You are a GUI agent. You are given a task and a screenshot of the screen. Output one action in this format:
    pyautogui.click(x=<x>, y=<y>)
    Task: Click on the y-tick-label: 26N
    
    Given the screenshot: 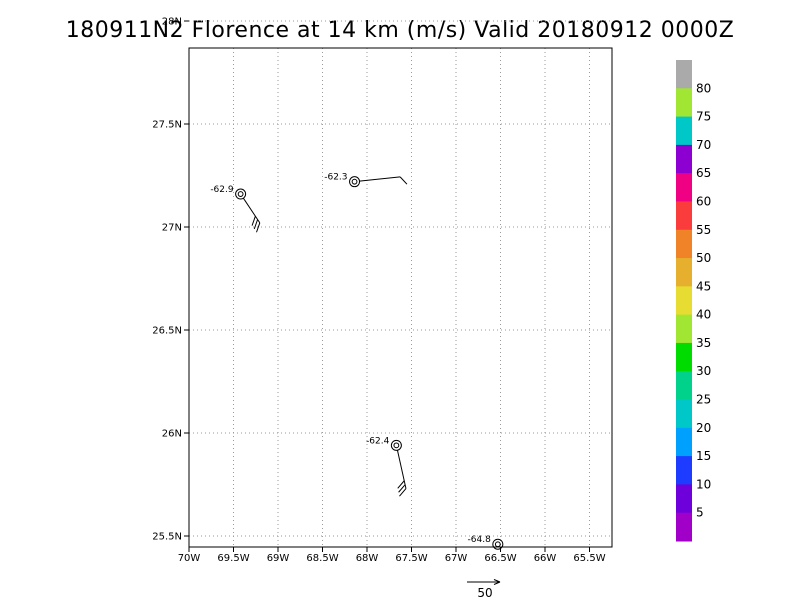 What is the action you would take?
    pyautogui.click(x=172, y=434)
    